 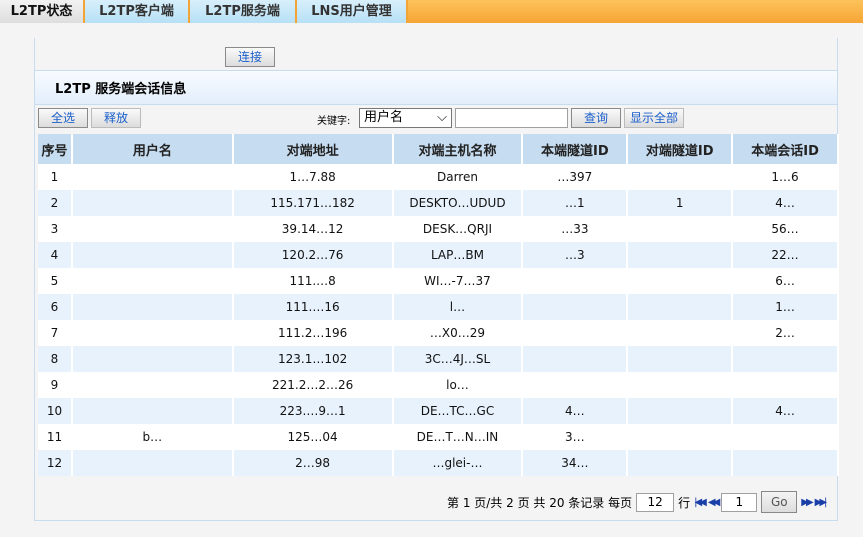 What do you see at coordinates (458, 333) in the screenshot?
I see `table-cell: …X0…29` at bounding box center [458, 333].